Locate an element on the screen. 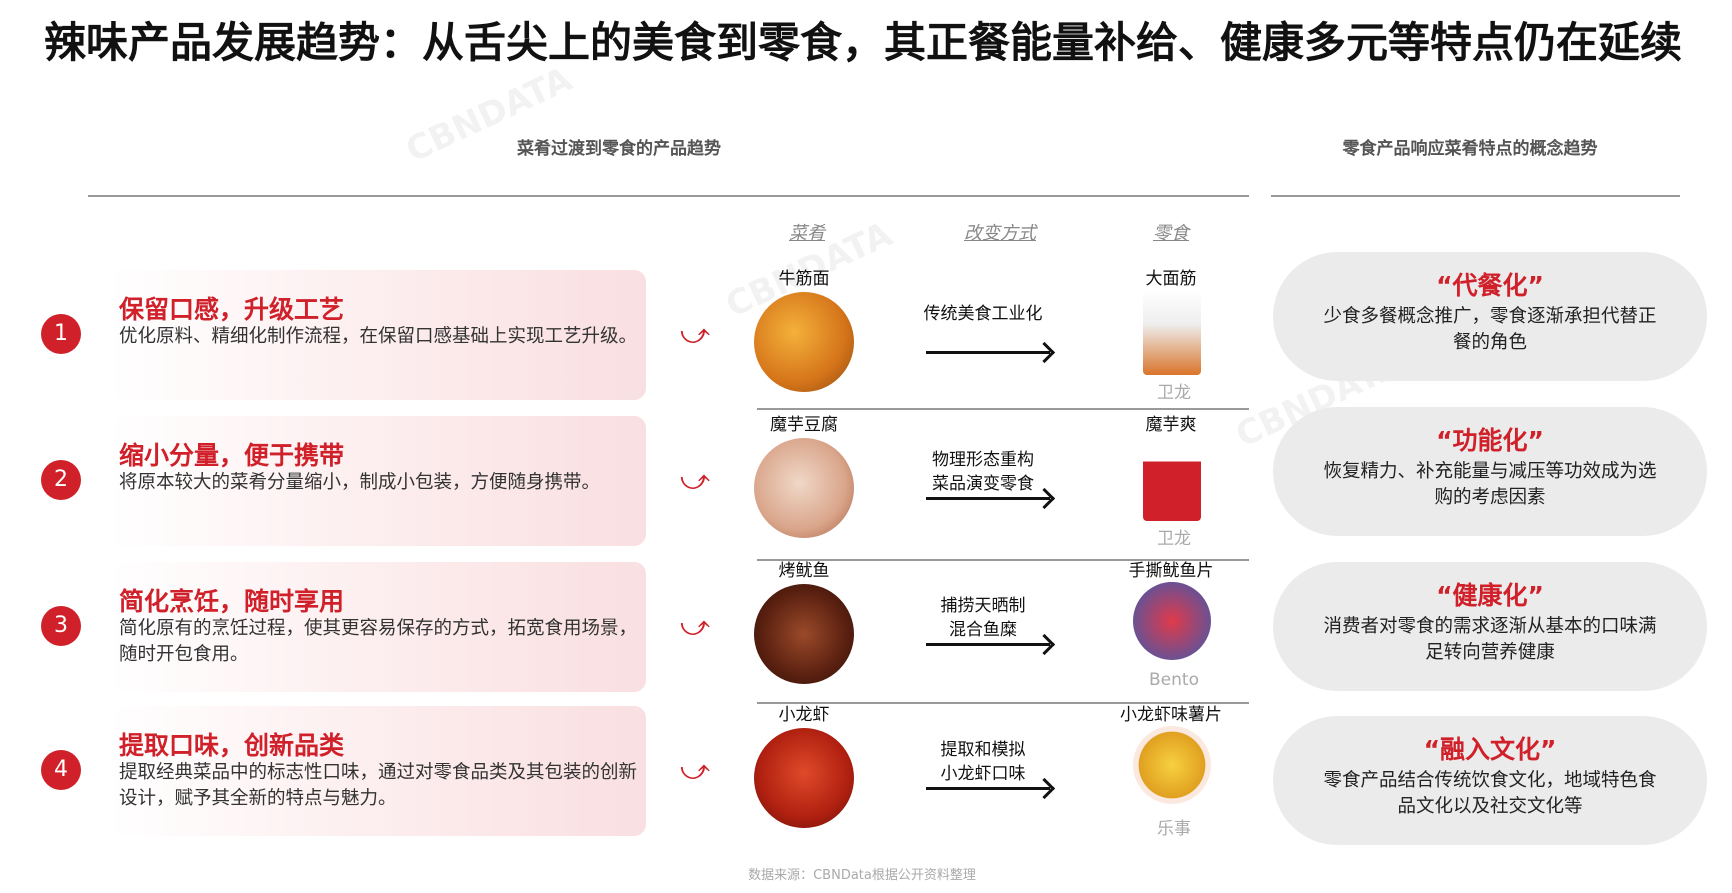 This screenshot has width=1732, height=893. step-number-badge: 3 is located at coordinates (61, 626).